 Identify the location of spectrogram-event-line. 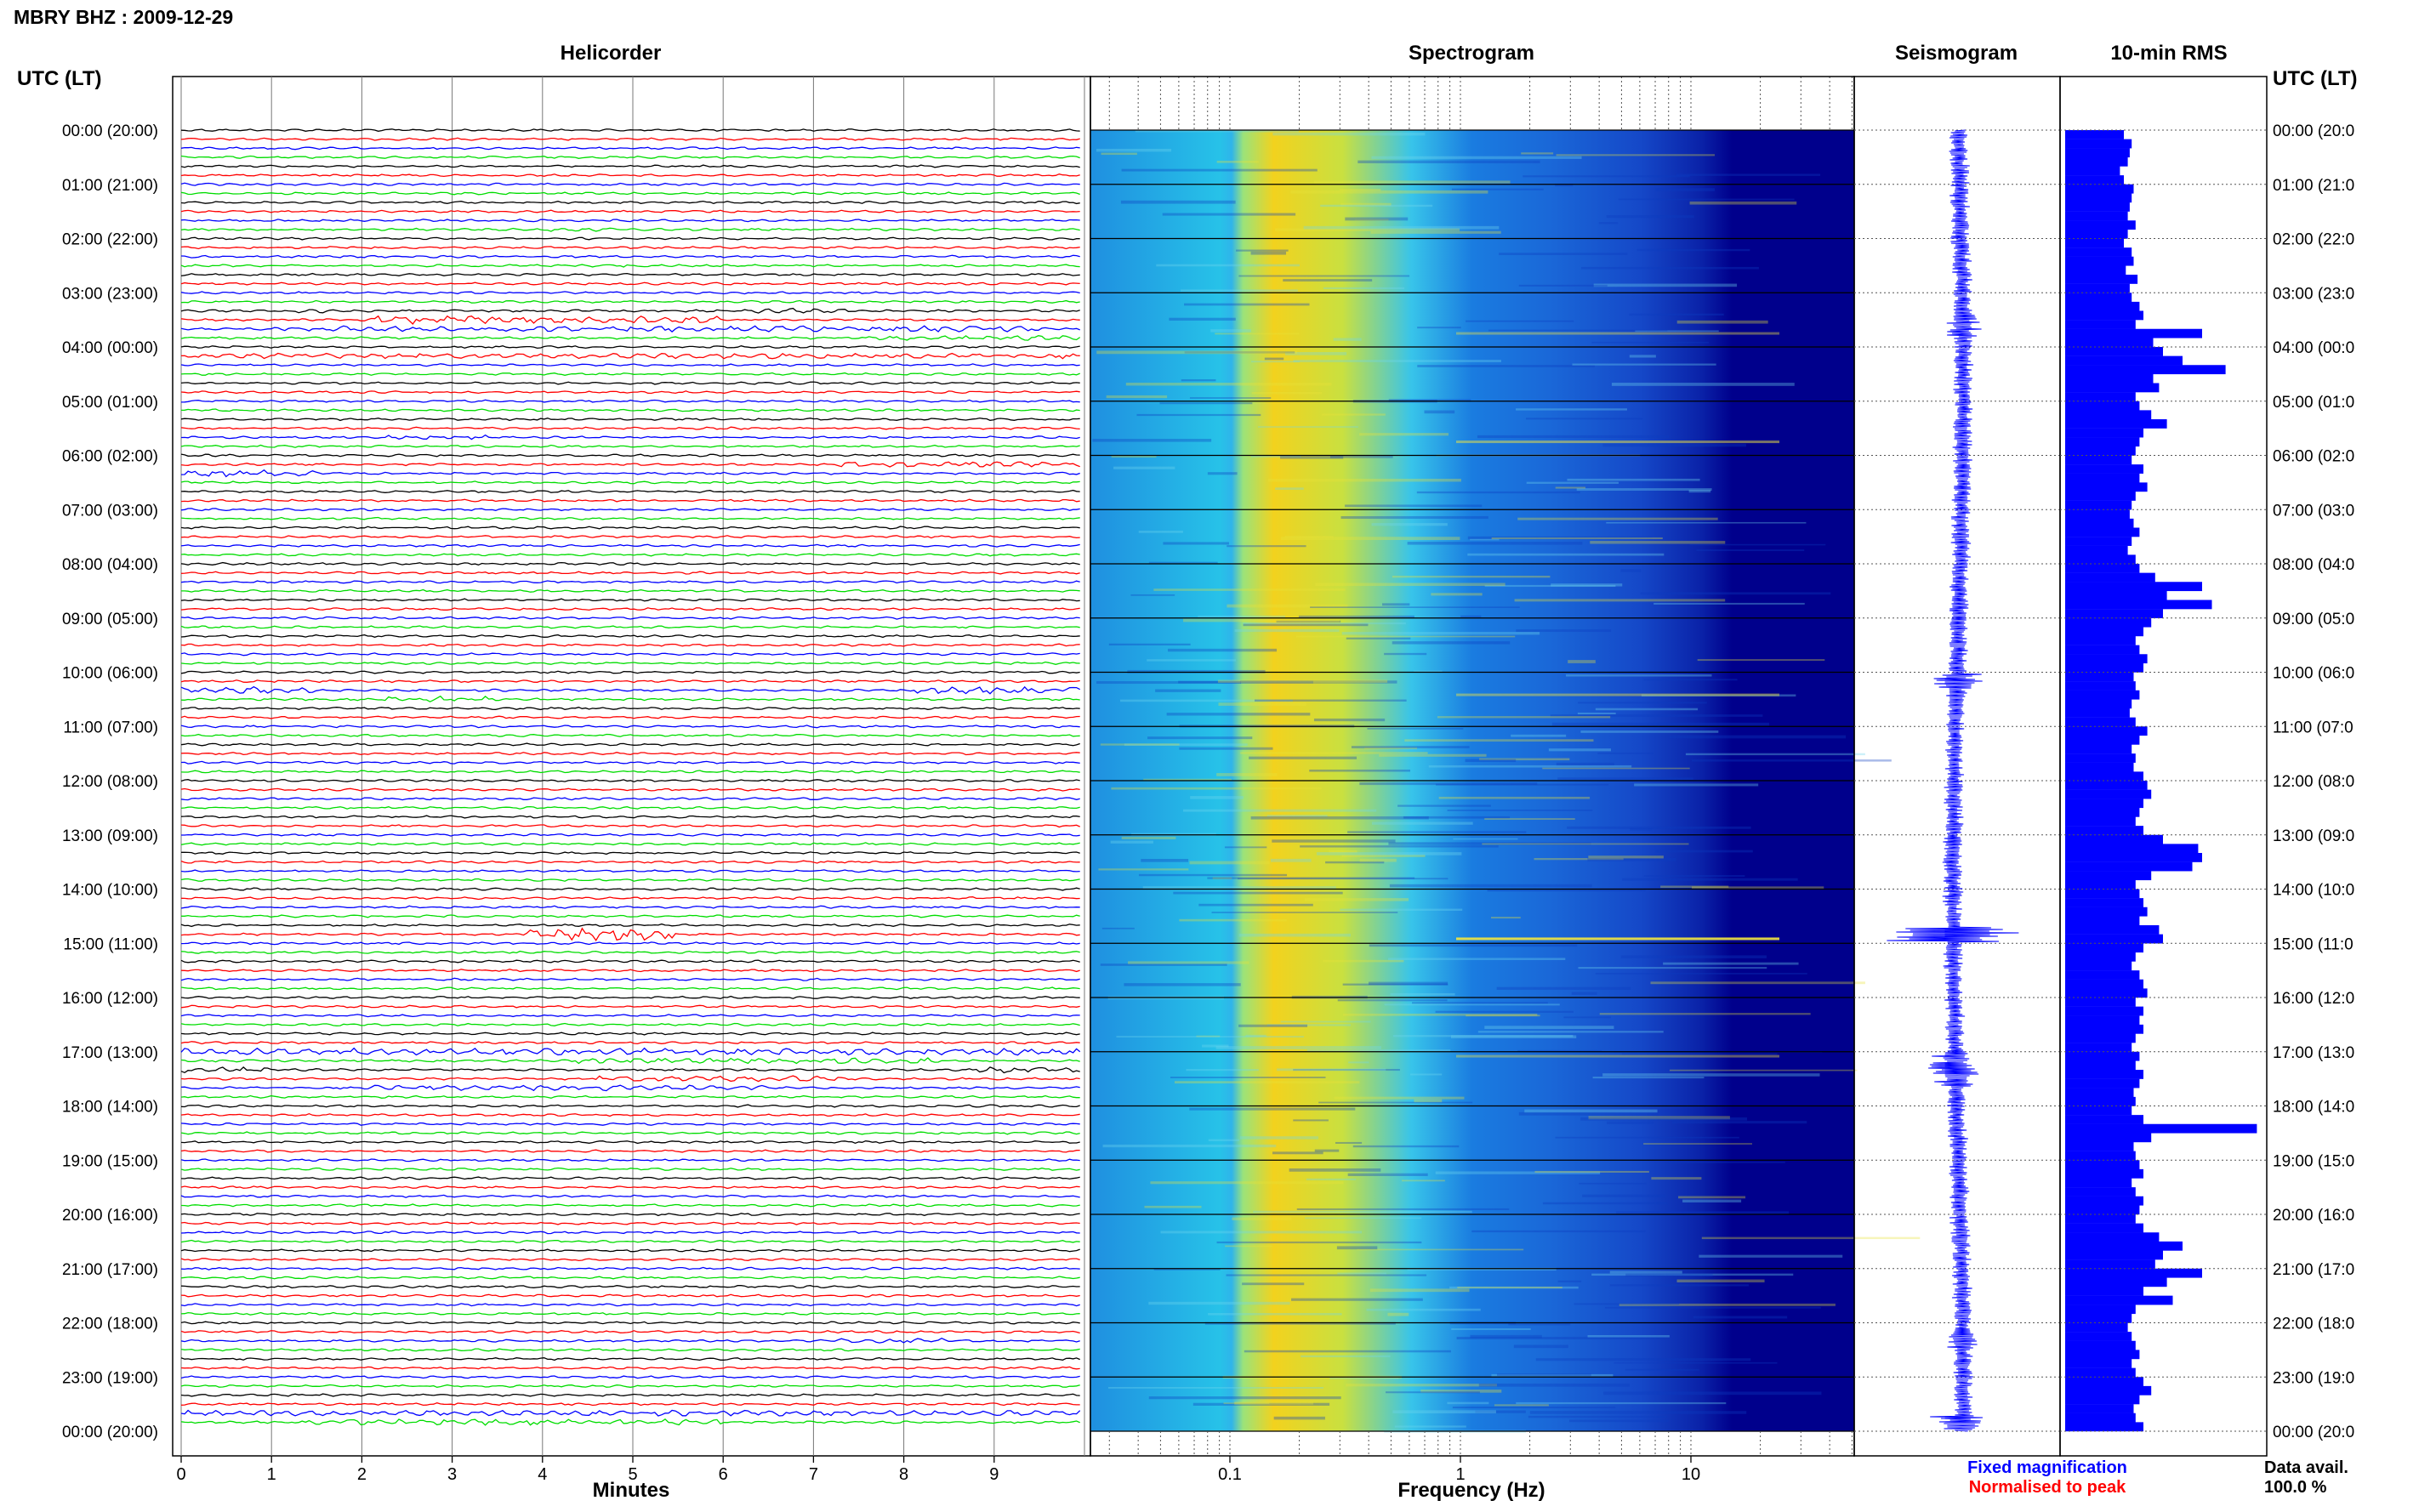
(1617, 1056).